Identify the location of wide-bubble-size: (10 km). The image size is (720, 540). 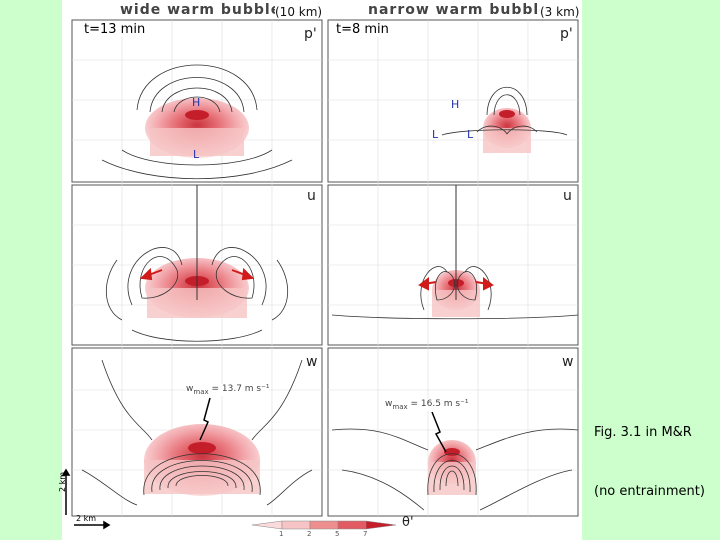
(299, 12).